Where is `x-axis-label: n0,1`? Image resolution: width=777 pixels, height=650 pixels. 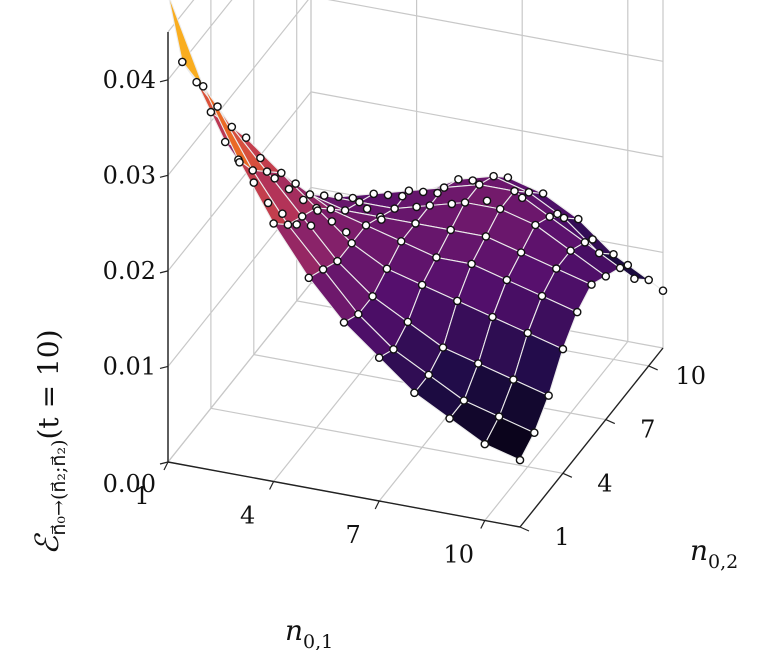 x-axis-label: n0,1 is located at coordinates (309, 632).